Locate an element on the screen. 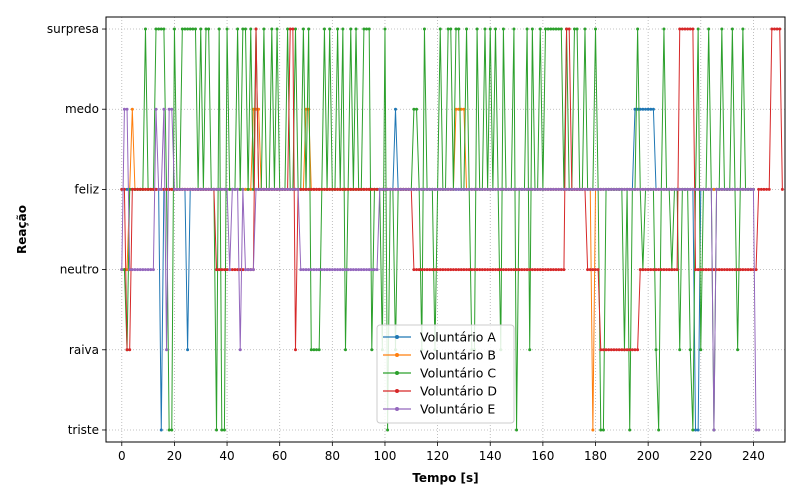 This screenshot has height=500, width=800. x-tick-label: 220 is located at coordinates (700, 456).